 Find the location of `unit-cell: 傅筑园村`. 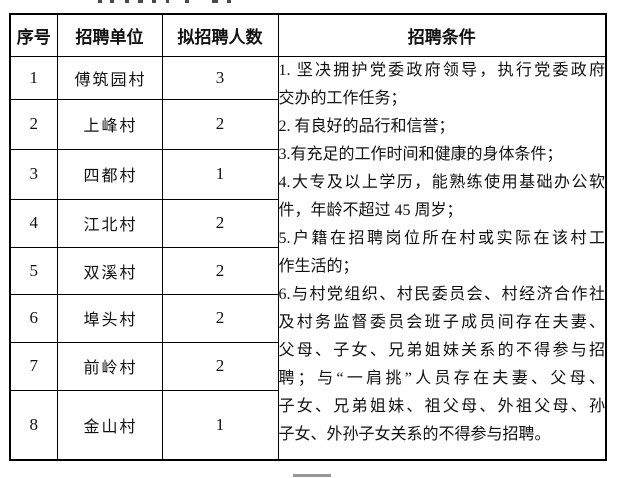

unit-cell: 傅筑园村 is located at coordinates (109, 77).